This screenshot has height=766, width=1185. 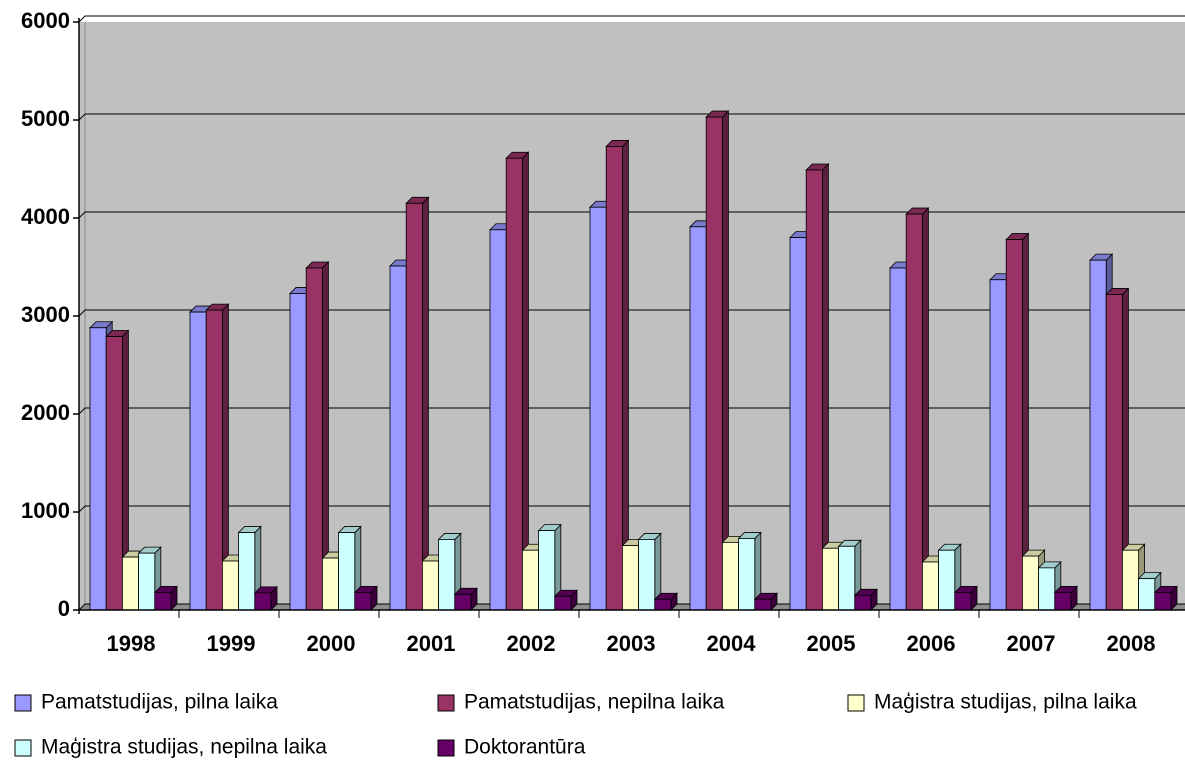 I want to click on y-tick-label: 3000, so click(x=45, y=314).